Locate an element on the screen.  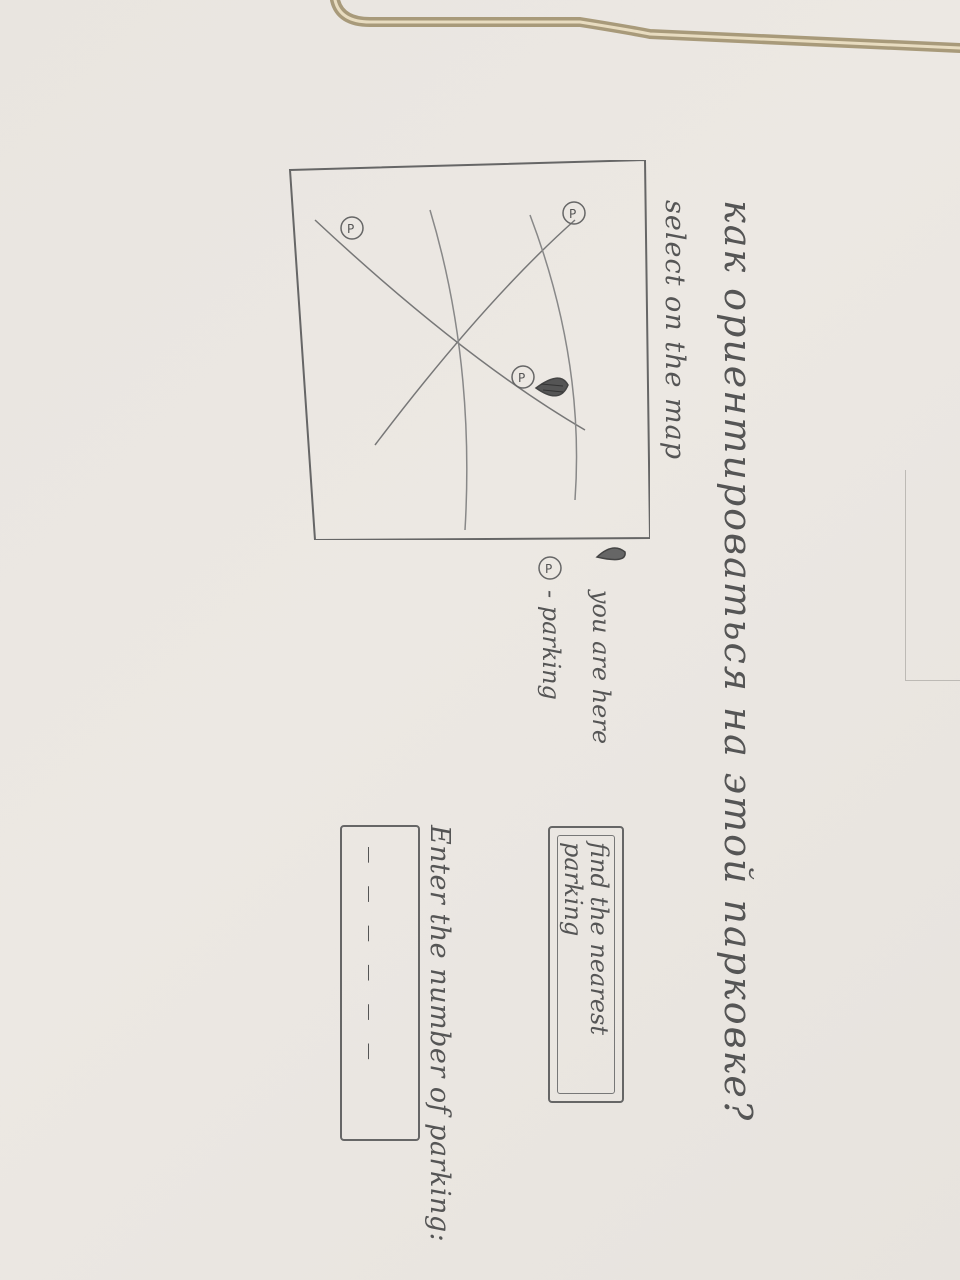
button-inner-border is located at coordinates (586, 964).